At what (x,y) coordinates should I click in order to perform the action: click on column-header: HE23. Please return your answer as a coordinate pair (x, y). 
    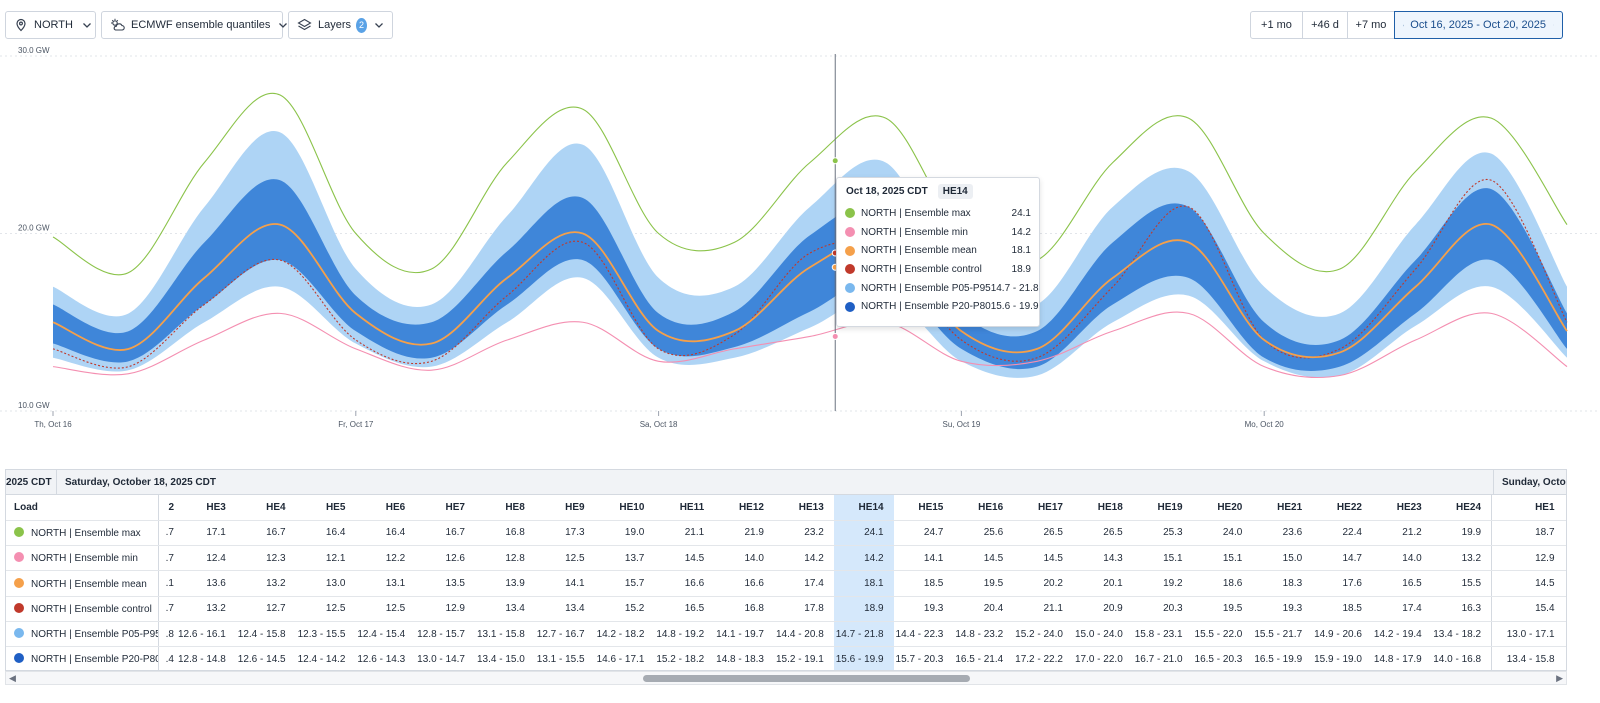
    Looking at the image, I should click on (1401, 508).